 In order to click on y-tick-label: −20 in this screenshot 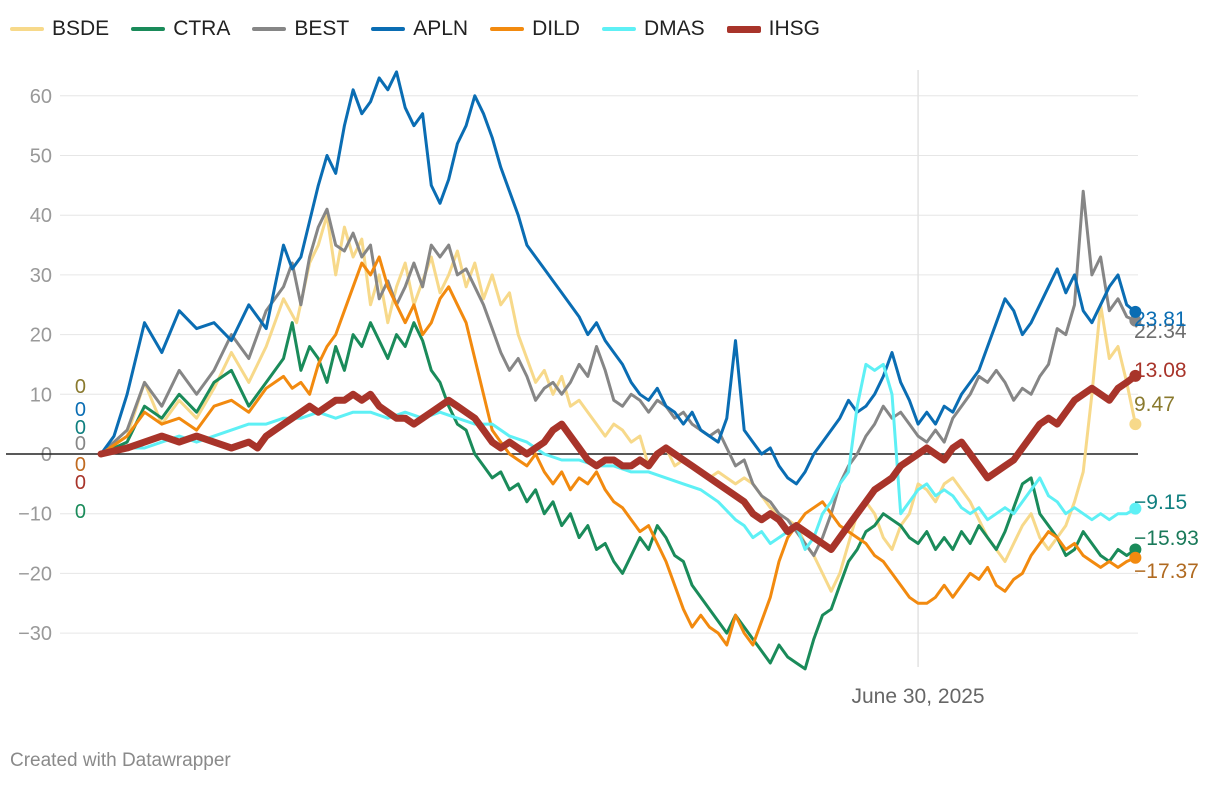, I will do `click(35, 574)`.